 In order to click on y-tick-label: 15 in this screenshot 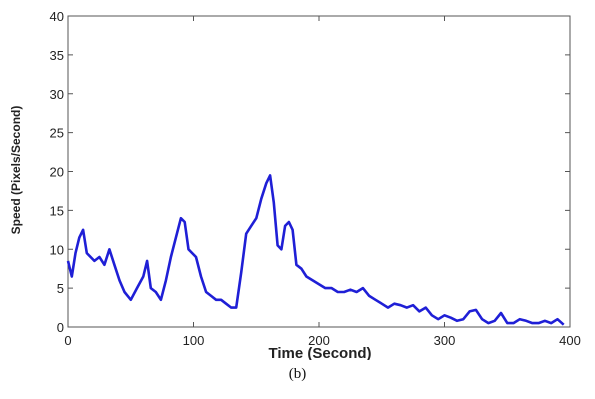, I will do `click(57, 210)`.